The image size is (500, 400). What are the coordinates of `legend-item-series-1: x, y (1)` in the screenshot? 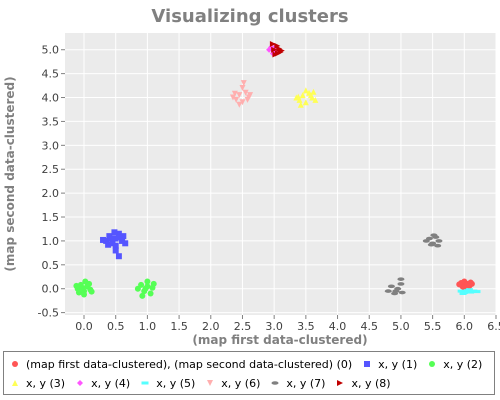 It's located at (389, 364).